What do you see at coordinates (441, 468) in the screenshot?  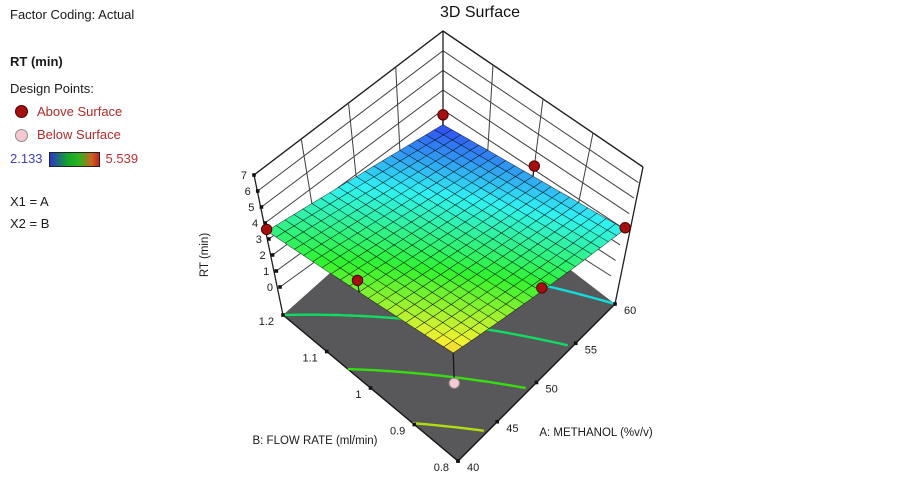 I see `y-tick-label: 0.8` at bounding box center [441, 468].